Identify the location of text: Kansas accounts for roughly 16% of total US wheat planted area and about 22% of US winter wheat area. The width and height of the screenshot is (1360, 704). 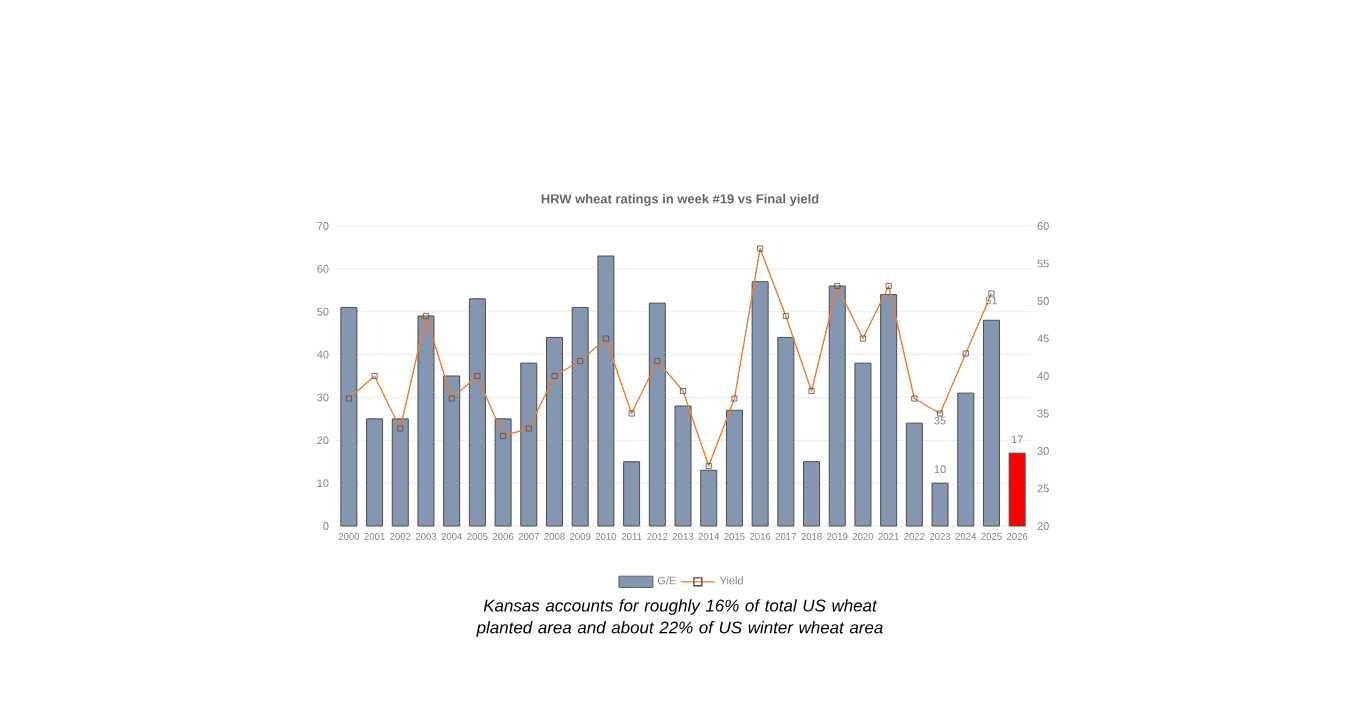
(679, 618).